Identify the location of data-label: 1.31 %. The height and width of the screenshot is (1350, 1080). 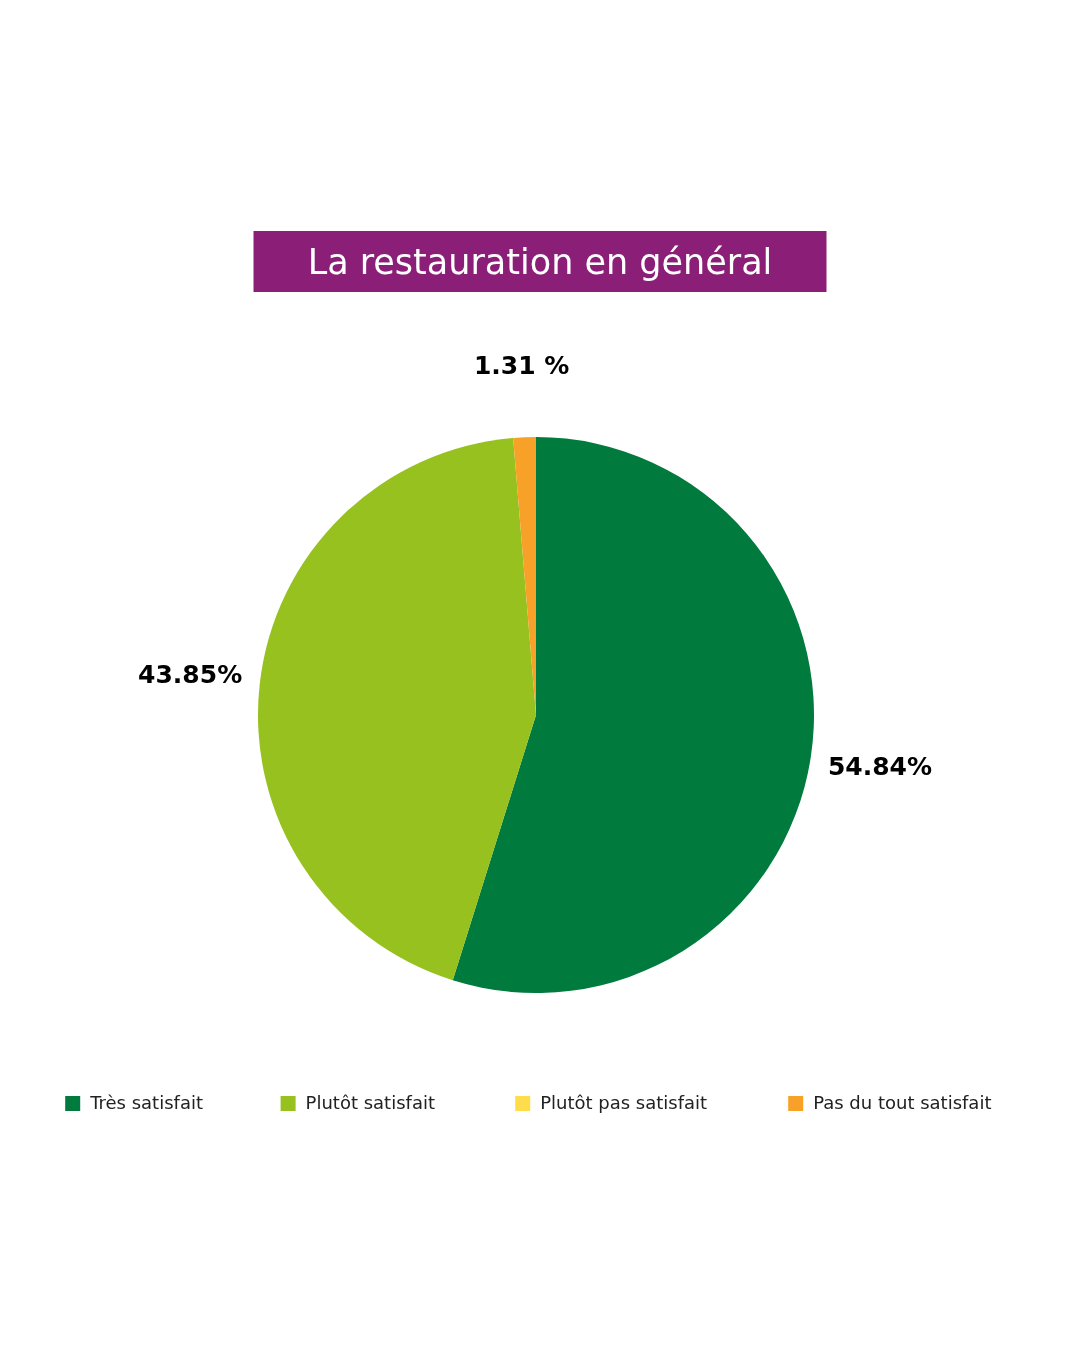
(521, 366).